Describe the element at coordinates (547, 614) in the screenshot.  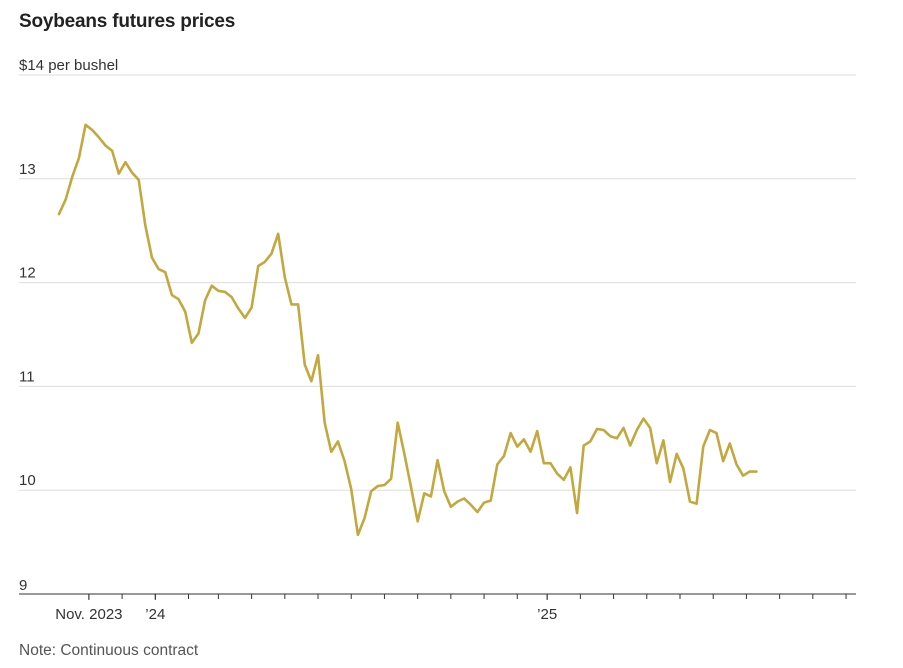
I see `x-tick-label: ’25` at that location.